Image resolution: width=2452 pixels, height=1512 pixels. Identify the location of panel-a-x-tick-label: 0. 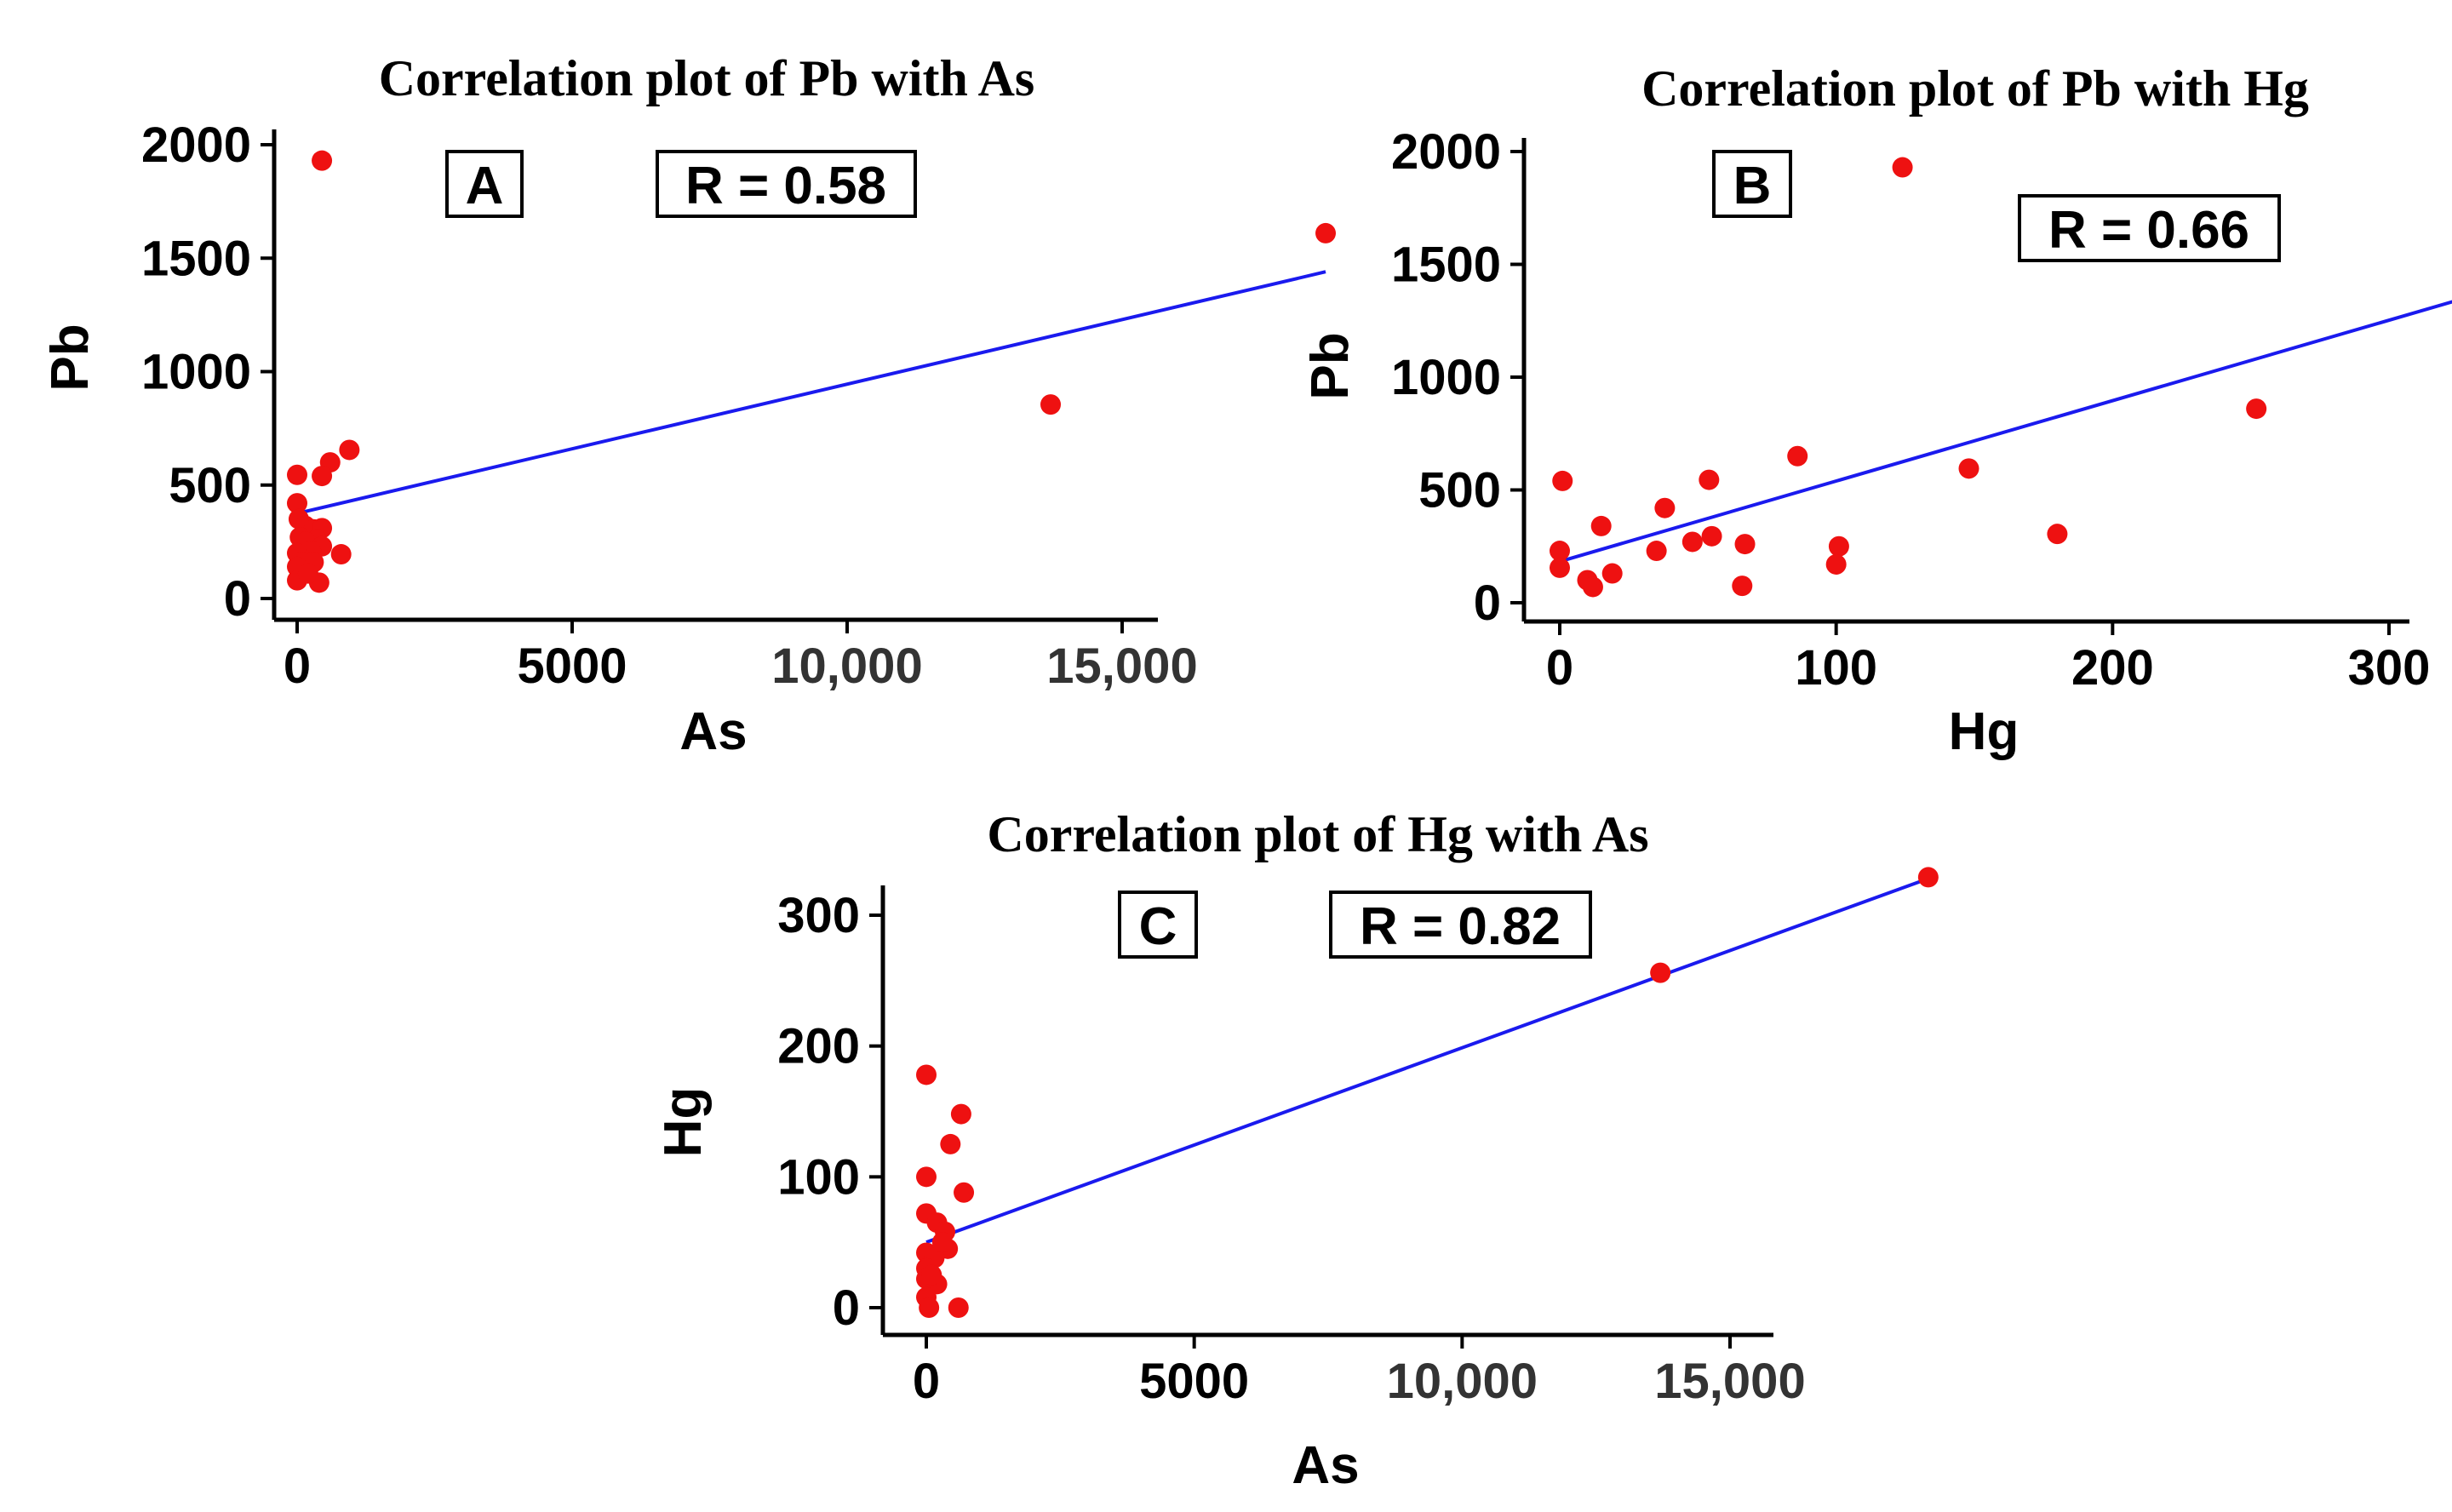
(297, 666).